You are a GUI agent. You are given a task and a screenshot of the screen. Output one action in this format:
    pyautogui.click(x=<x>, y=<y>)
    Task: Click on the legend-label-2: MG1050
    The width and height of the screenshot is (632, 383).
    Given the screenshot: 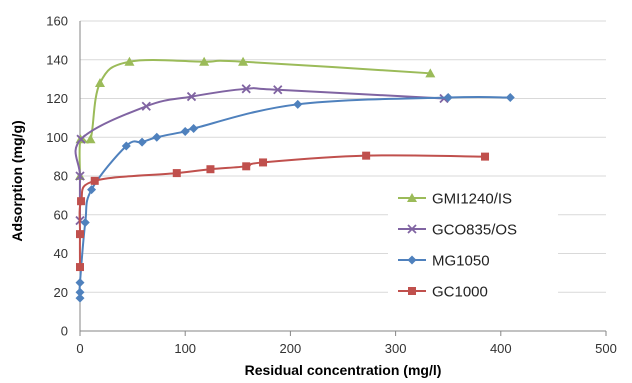 What is the action you would take?
    pyautogui.click(x=461, y=261)
    